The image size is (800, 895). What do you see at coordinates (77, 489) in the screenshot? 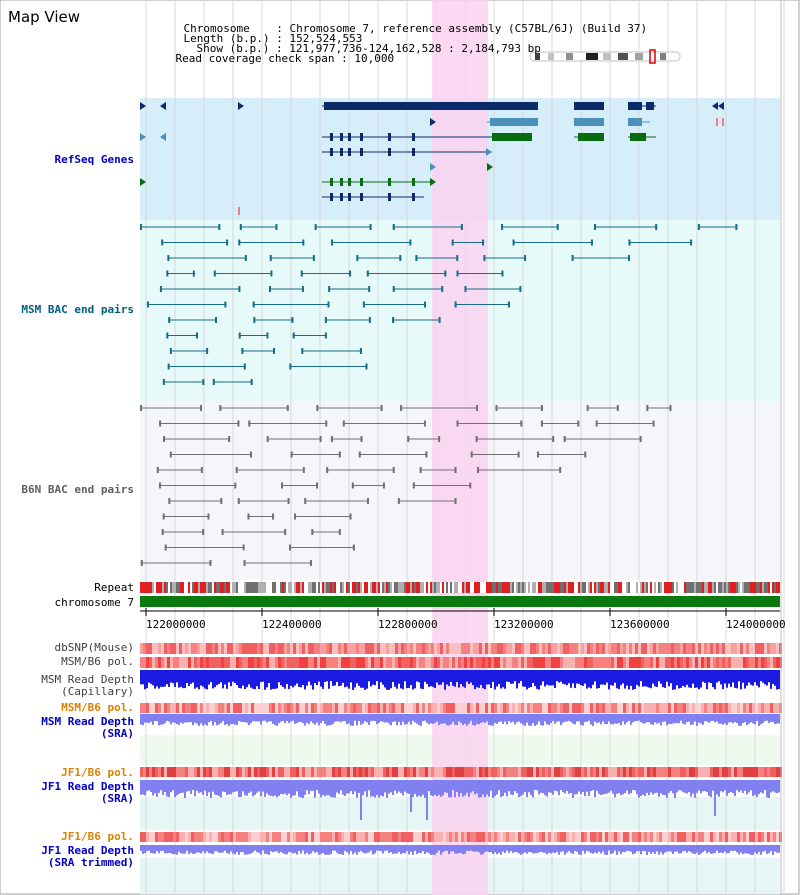
I see `track-label-b6n-bac: B6N BAC end pairs` at bounding box center [77, 489].